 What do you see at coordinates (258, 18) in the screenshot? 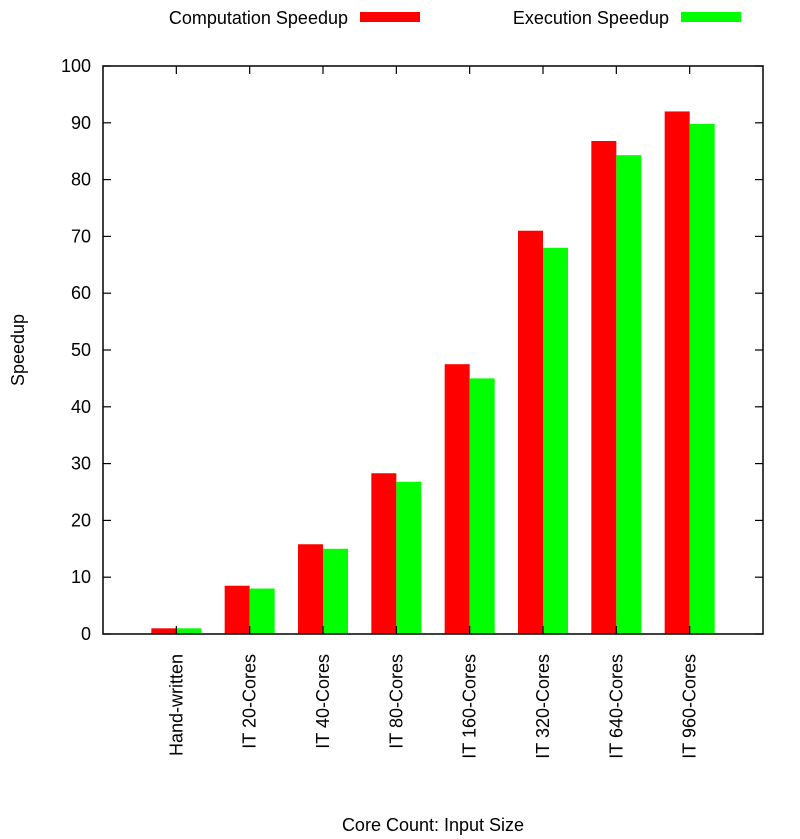
I see `legend-label-computation: Computation Speedup` at bounding box center [258, 18].